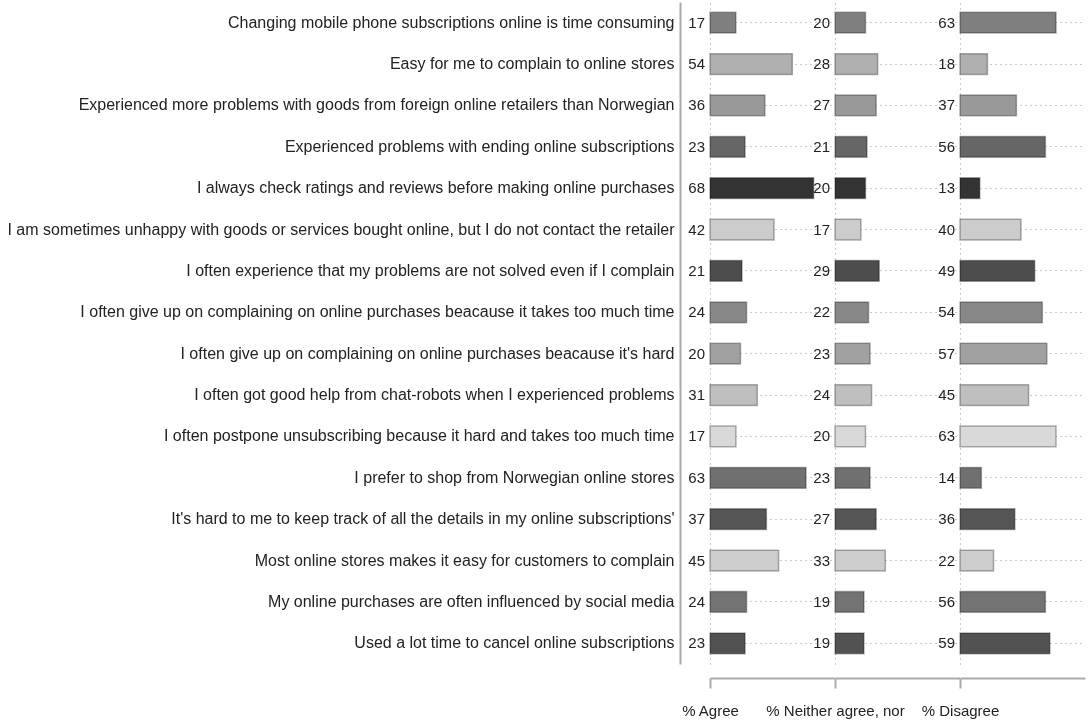 This screenshot has height=720, width=1091. What do you see at coordinates (696, 188) in the screenshot?
I see `data-label: 68` at bounding box center [696, 188].